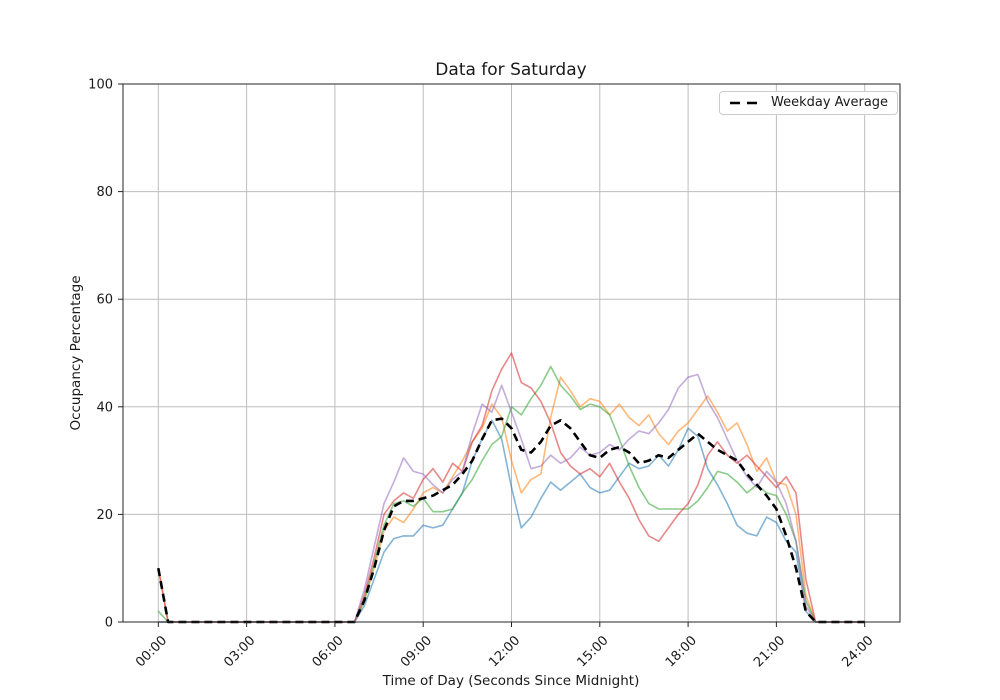  Describe the element at coordinates (830, 102) in the screenshot. I see `legend-label: Weekday Average` at that location.